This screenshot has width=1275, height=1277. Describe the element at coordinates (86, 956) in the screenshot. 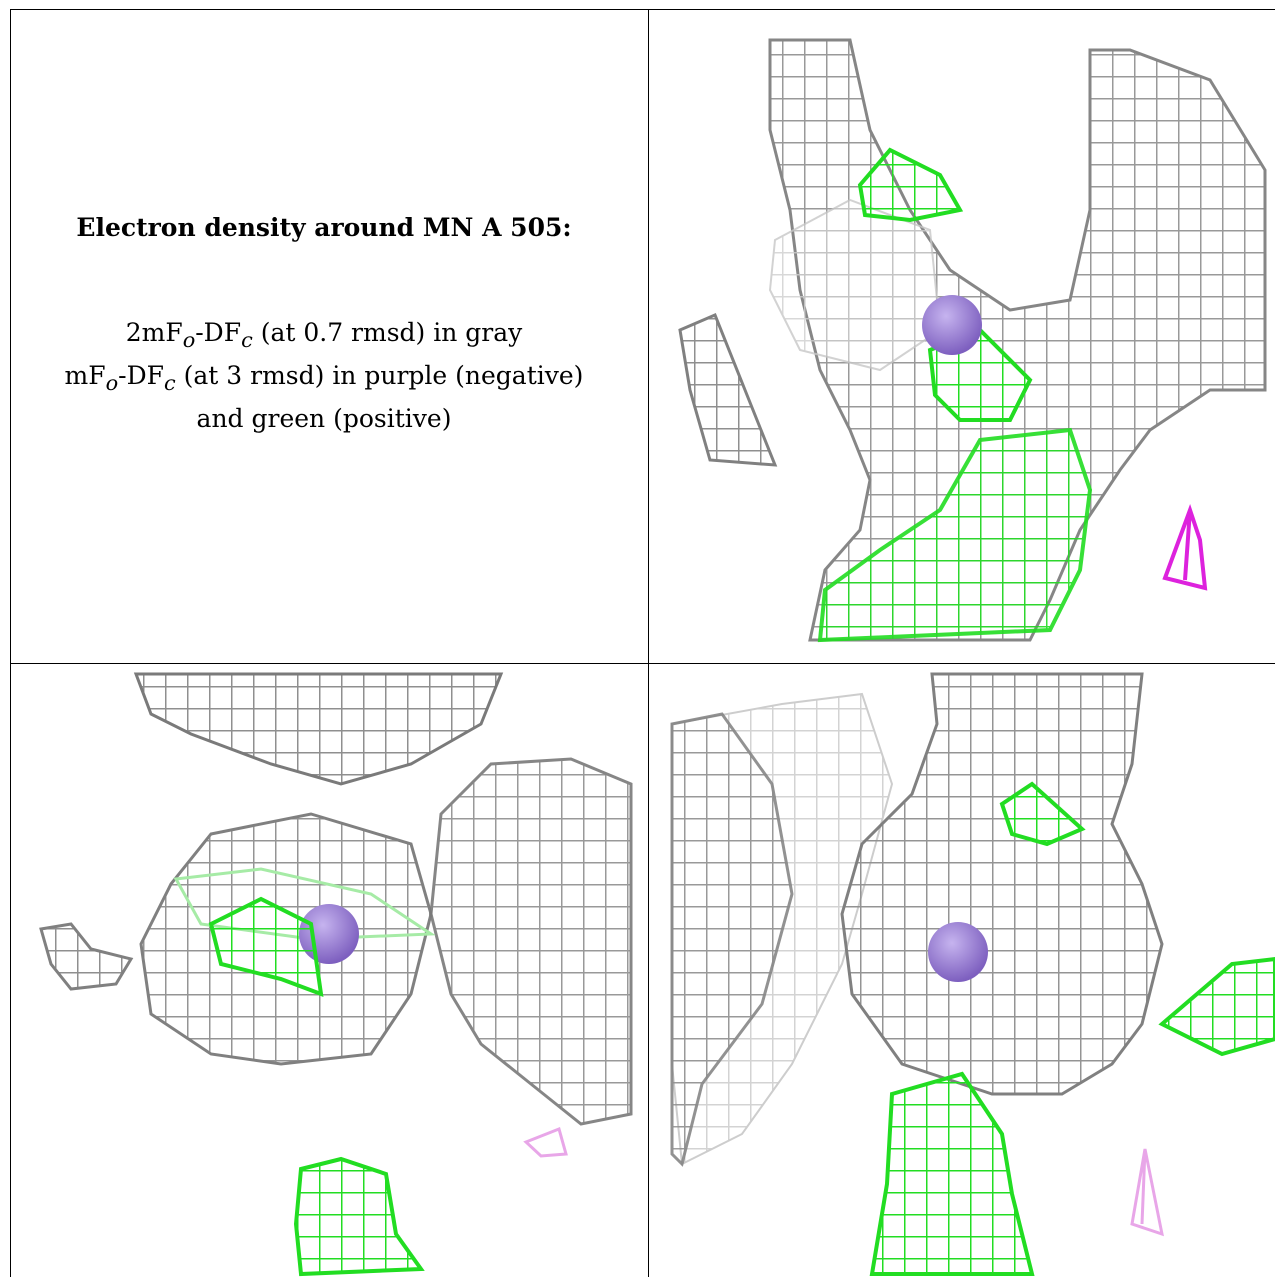

I see `gray-mesh-small` at that location.